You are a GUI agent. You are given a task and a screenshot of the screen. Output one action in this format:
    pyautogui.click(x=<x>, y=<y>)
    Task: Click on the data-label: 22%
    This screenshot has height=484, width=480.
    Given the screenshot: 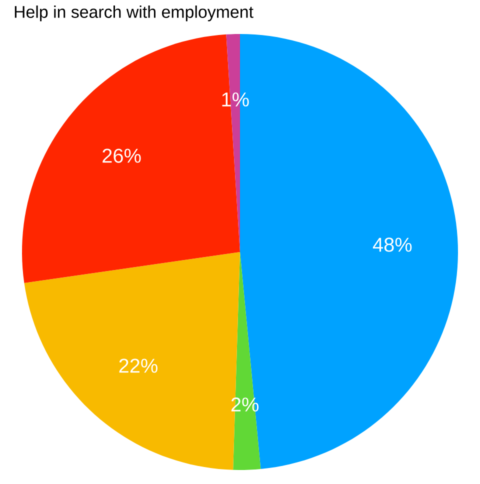 What is the action you would take?
    pyautogui.click(x=138, y=365)
    